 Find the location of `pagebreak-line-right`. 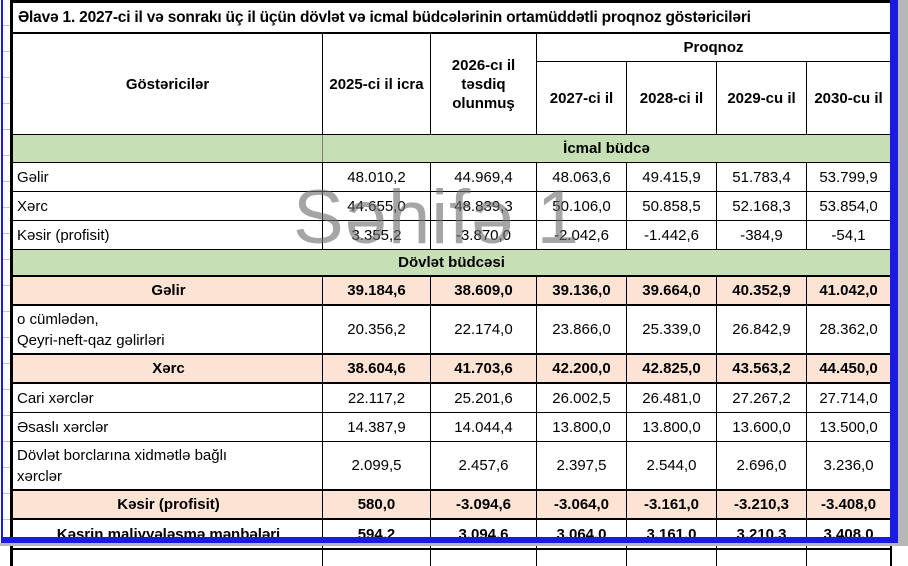

pagebreak-line-right is located at coordinates (894, 271).